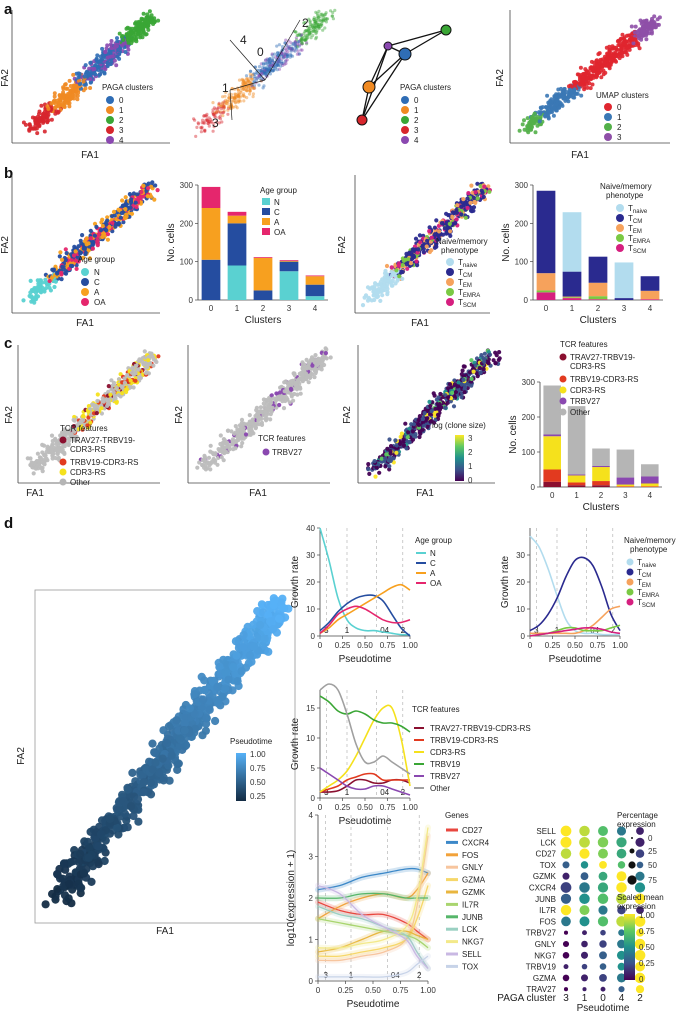 This screenshot has height=1013, width=685. Describe the element at coordinates (572, 308) in the screenshot. I see `x-tick-label: 1` at that location.